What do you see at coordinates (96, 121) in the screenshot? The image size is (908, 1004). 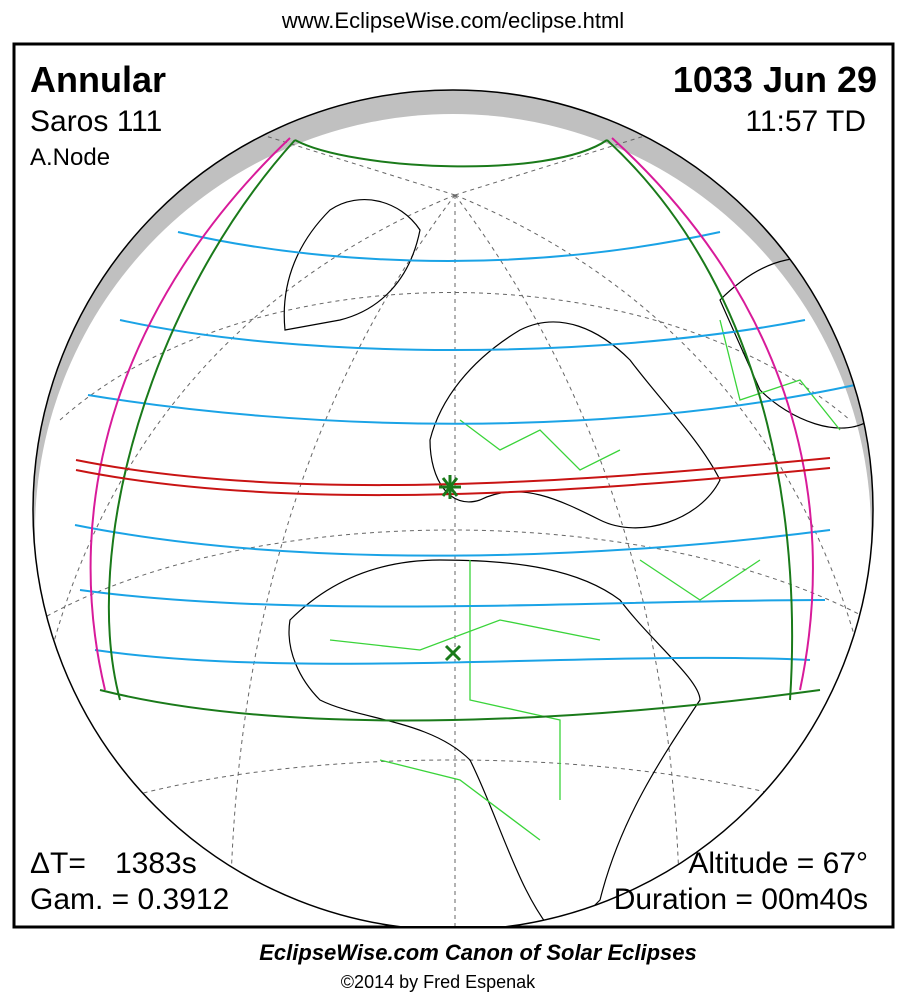 I see `saros: Saros 111` at bounding box center [96, 121].